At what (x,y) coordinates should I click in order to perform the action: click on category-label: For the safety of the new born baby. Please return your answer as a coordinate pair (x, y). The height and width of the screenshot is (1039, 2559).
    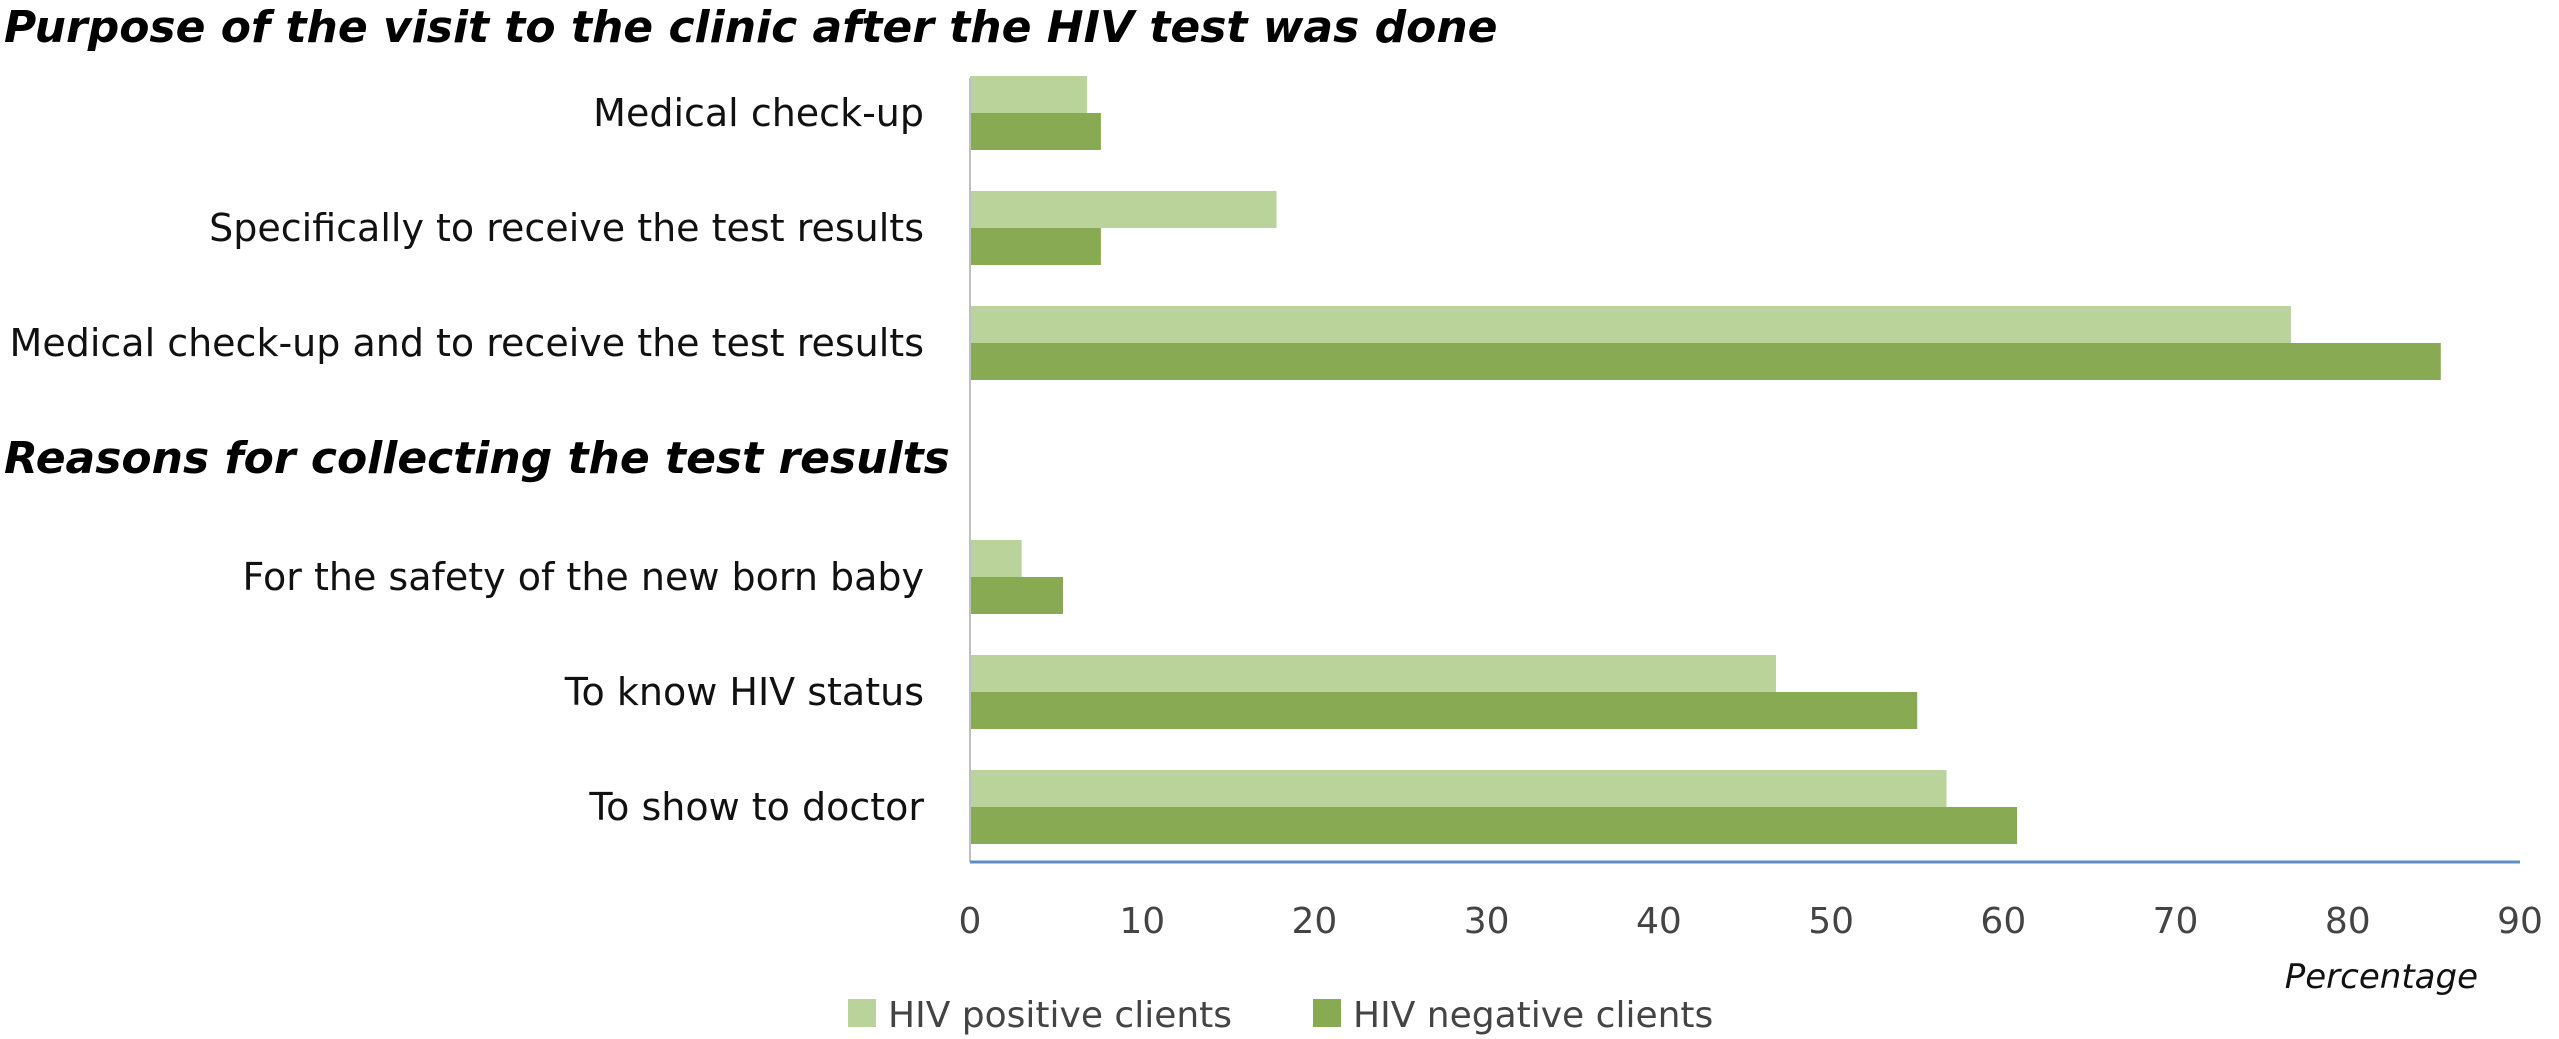
    Looking at the image, I should click on (583, 577).